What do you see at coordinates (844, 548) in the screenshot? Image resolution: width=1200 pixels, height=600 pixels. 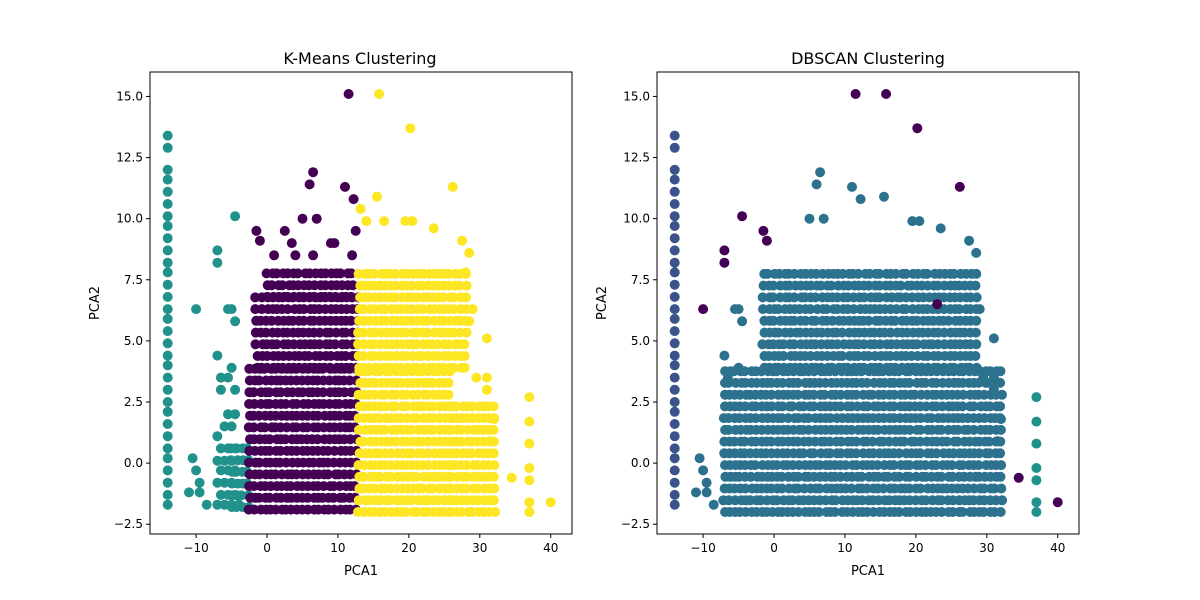 I see `x-tick-label: 10` at bounding box center [844, 548].